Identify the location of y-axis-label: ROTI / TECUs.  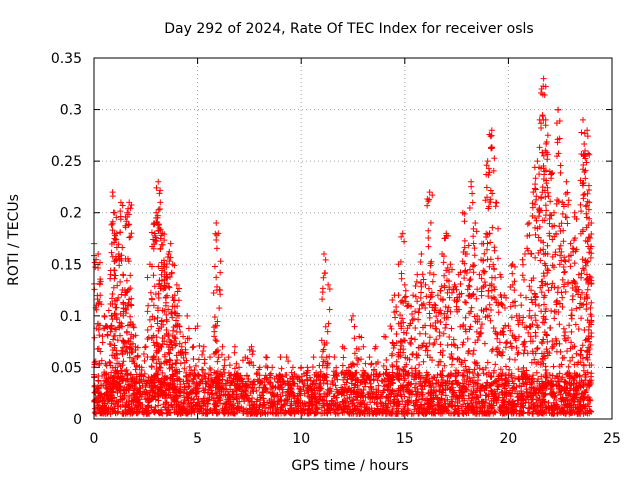
(14, 240).